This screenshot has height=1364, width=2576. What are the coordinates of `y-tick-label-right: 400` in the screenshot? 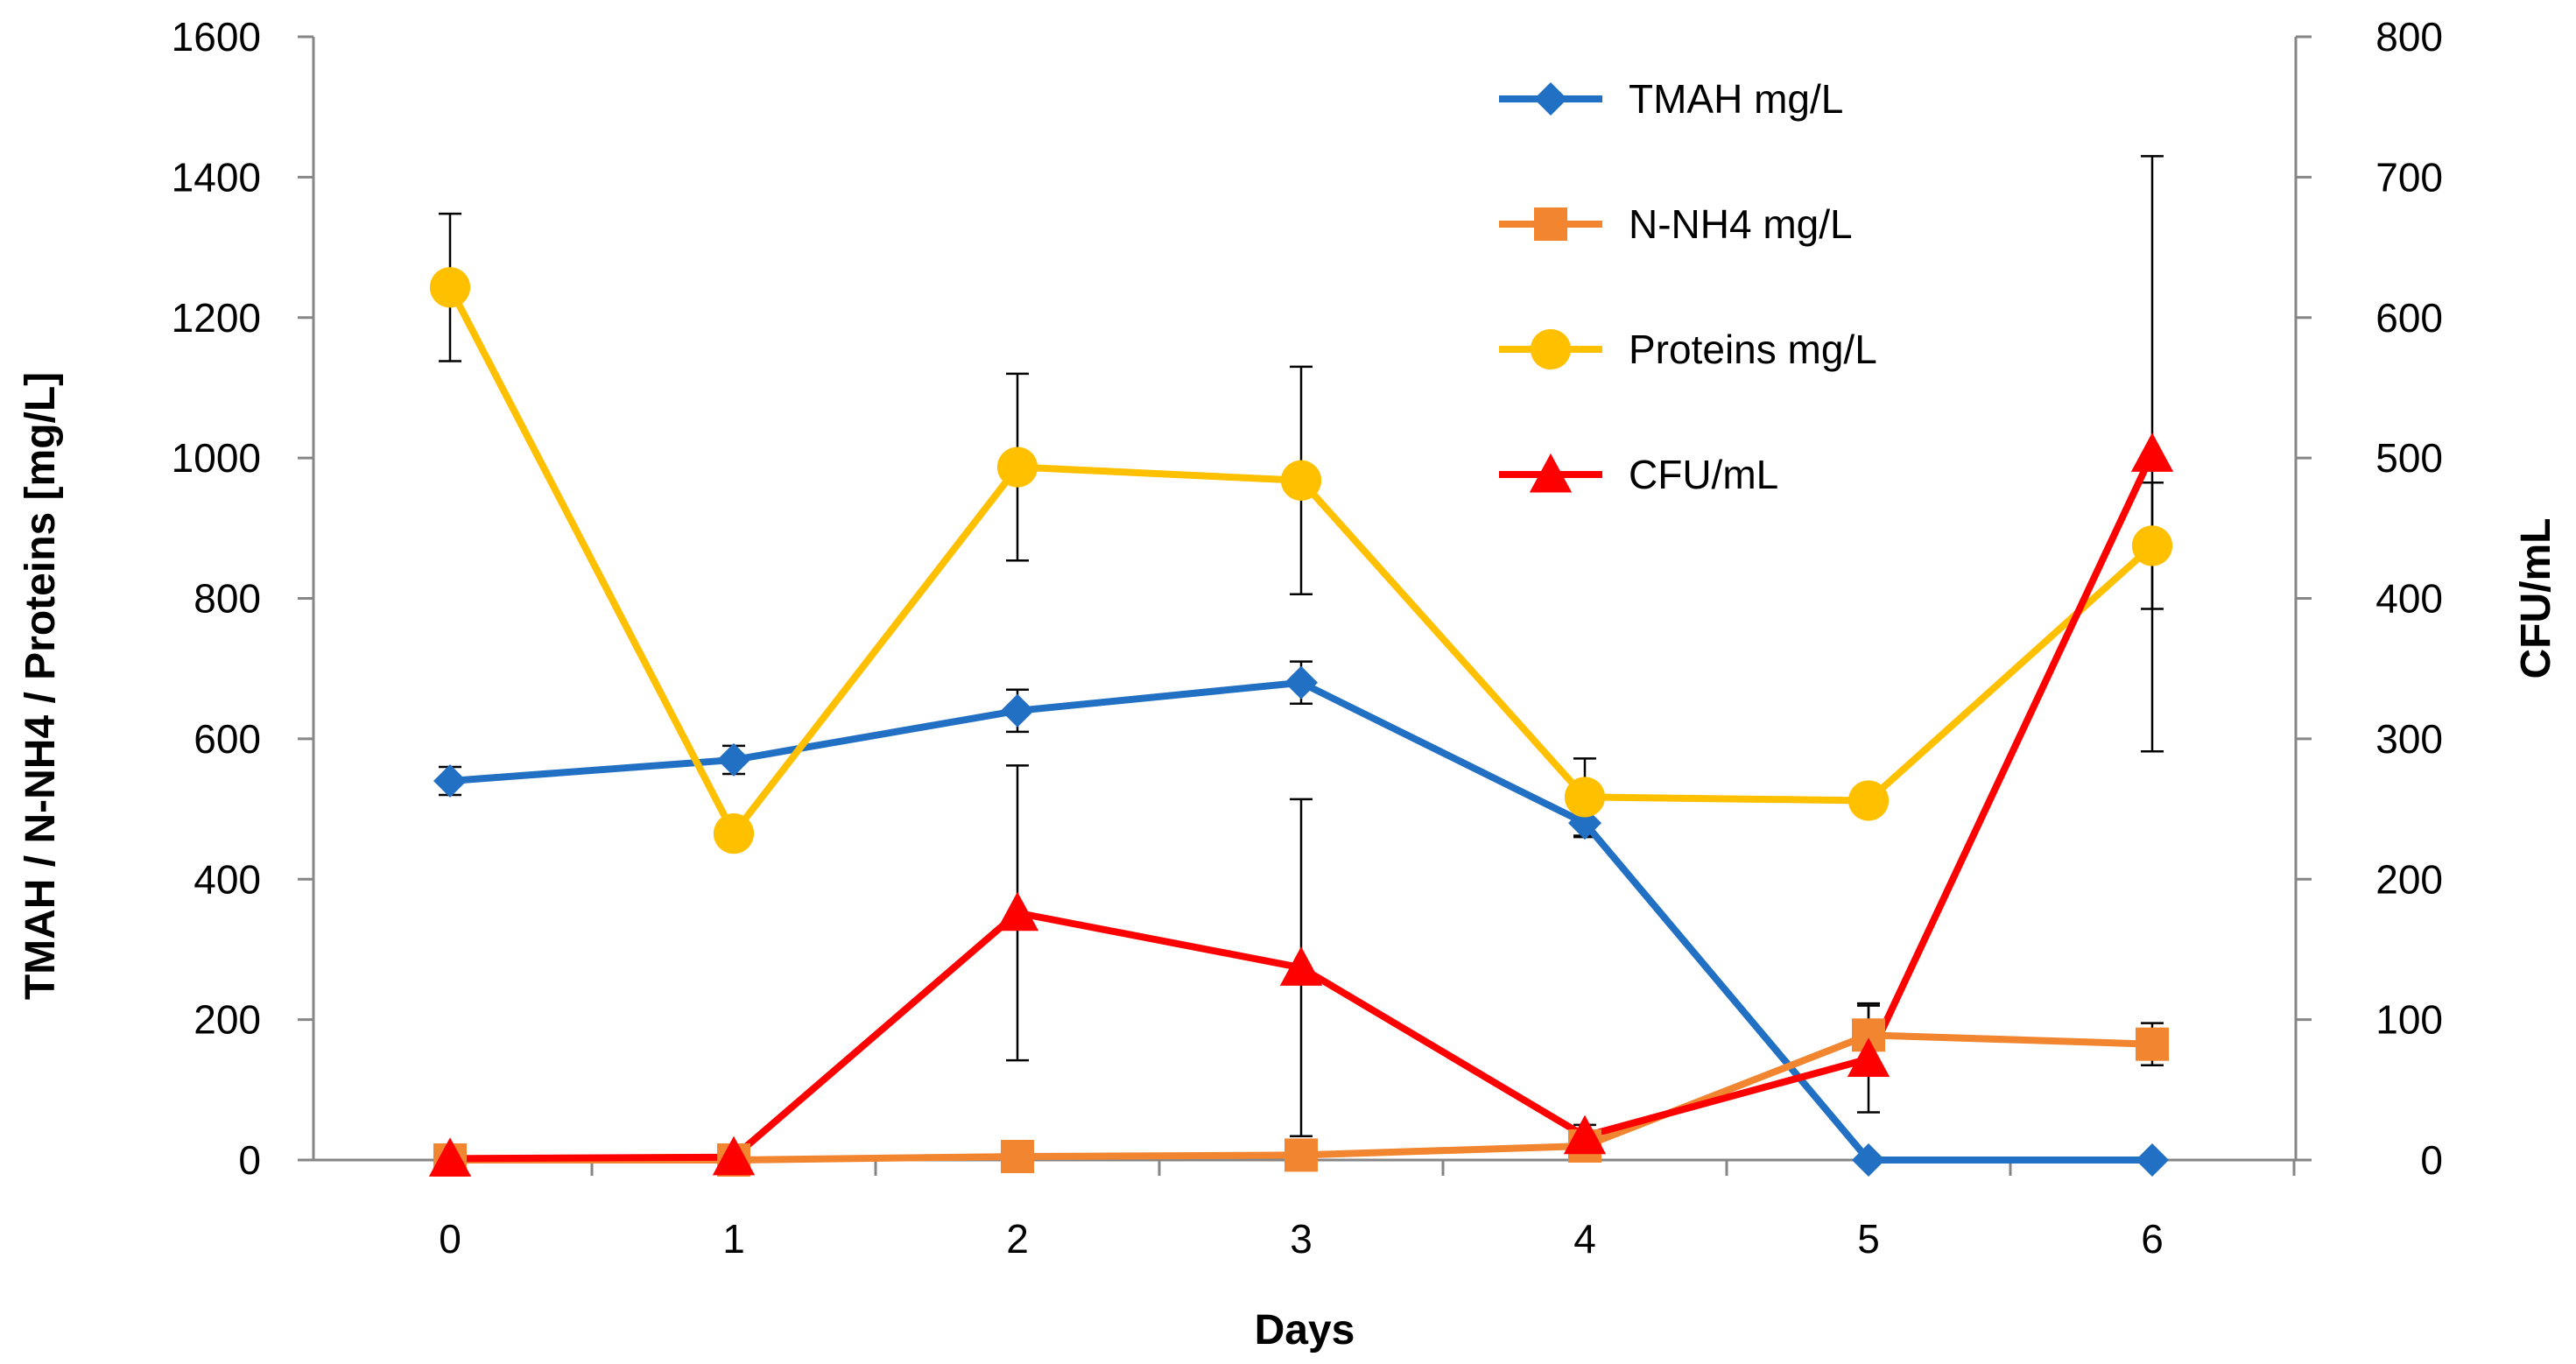 It's located at (2409, 599).